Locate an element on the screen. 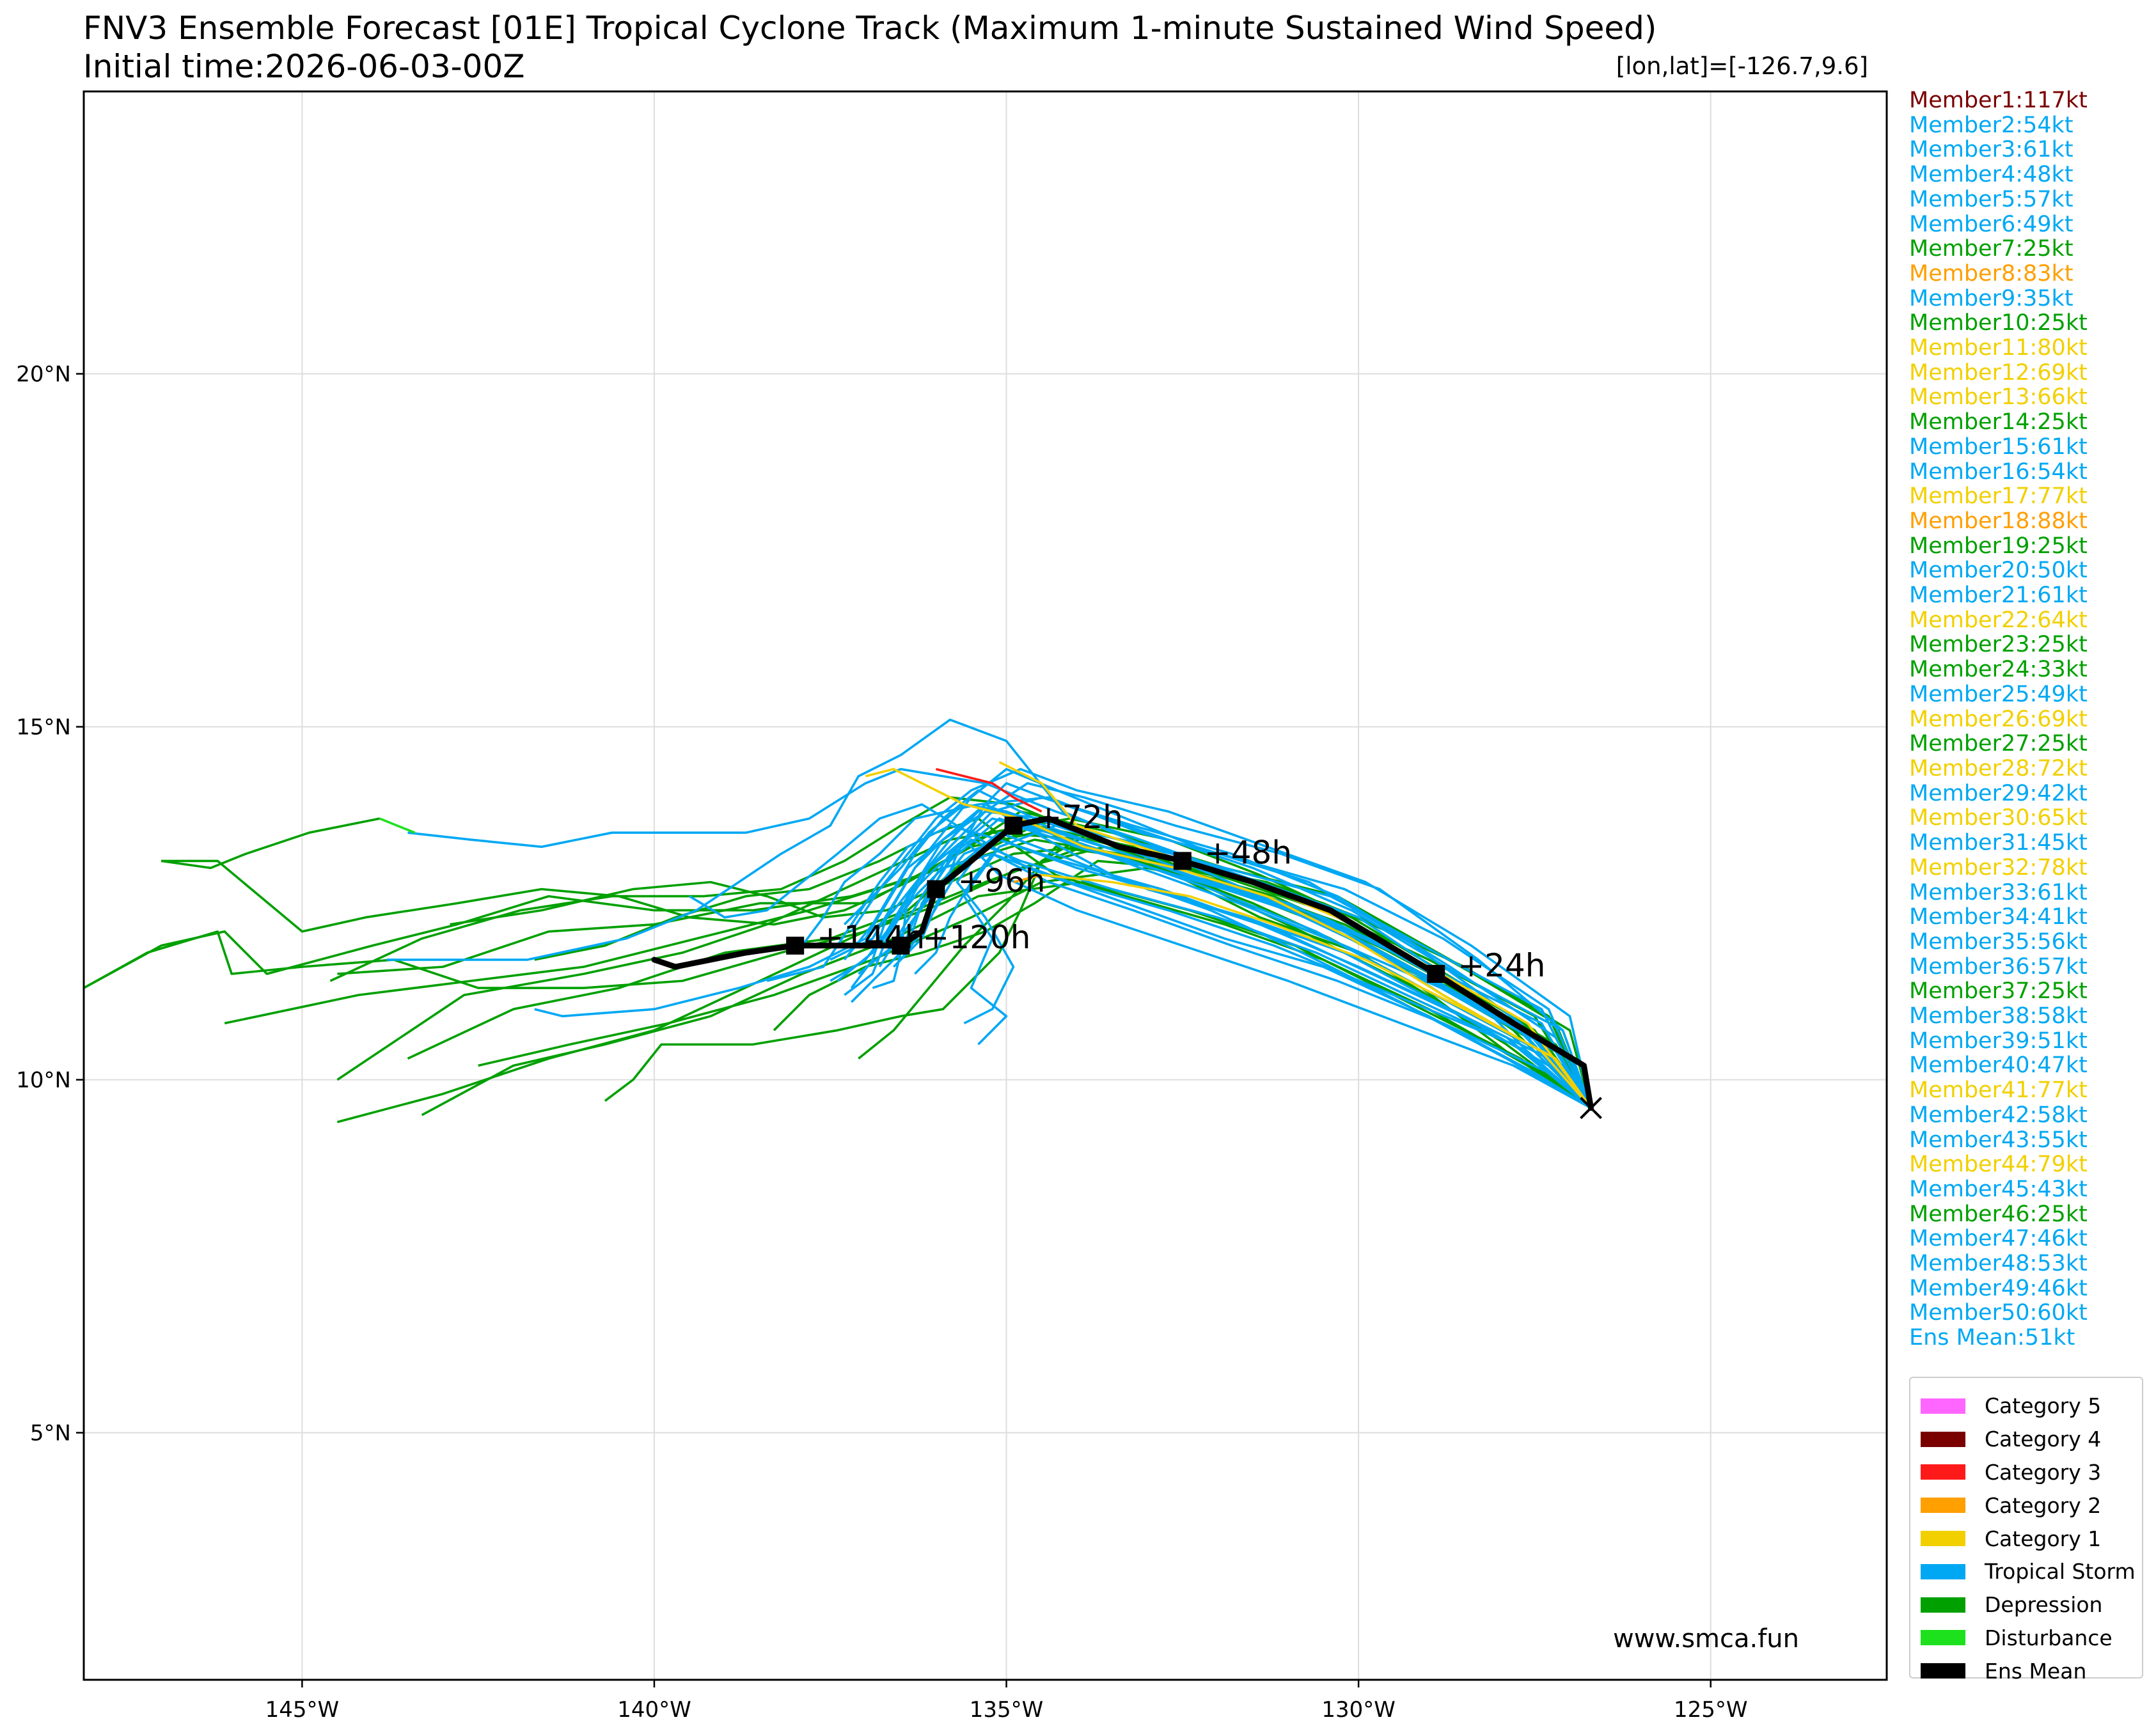 The width and height of the screenshot is (2156, 1722). member-label: Member23:25kt is located at coordinates (1998, 645).